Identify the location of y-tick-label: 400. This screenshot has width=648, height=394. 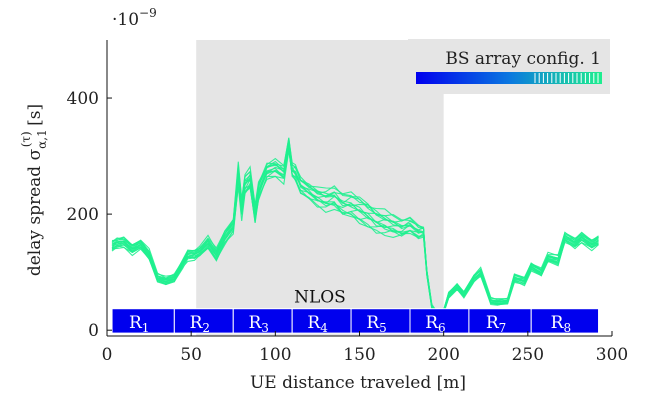
(83, 99).